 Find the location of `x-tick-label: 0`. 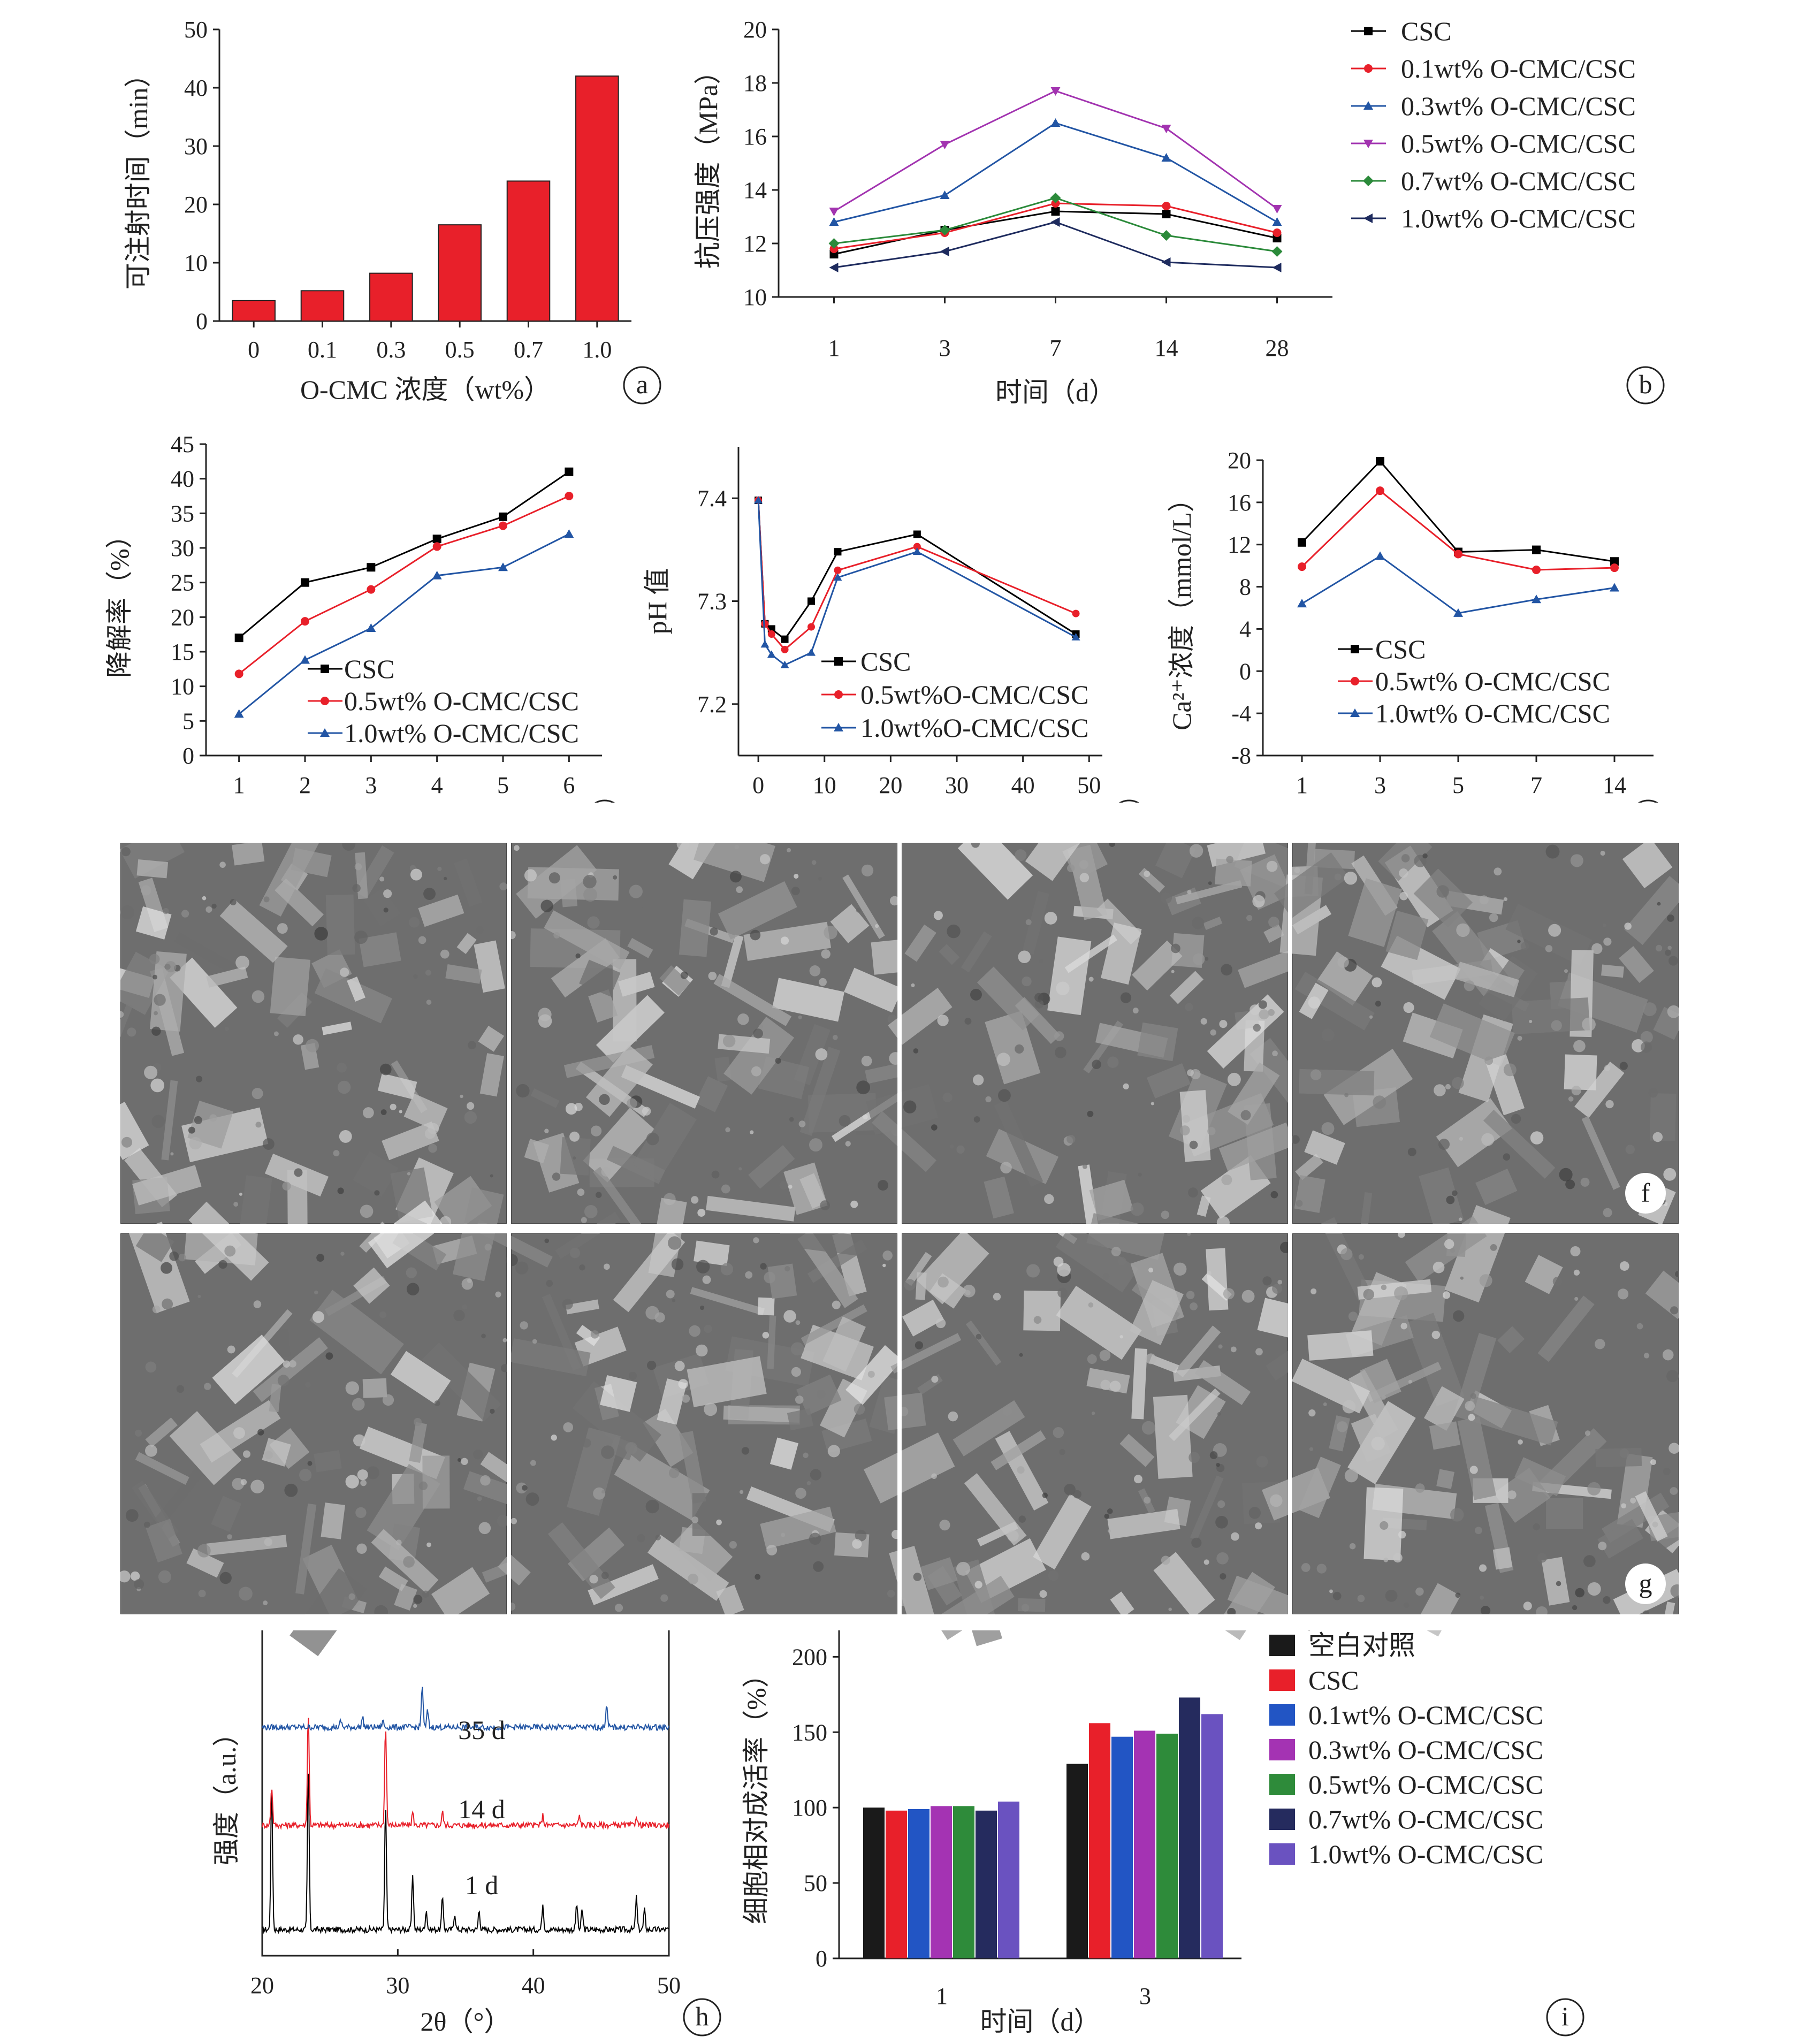

x-tick-label: 0 is located at coordinates (254, 350).